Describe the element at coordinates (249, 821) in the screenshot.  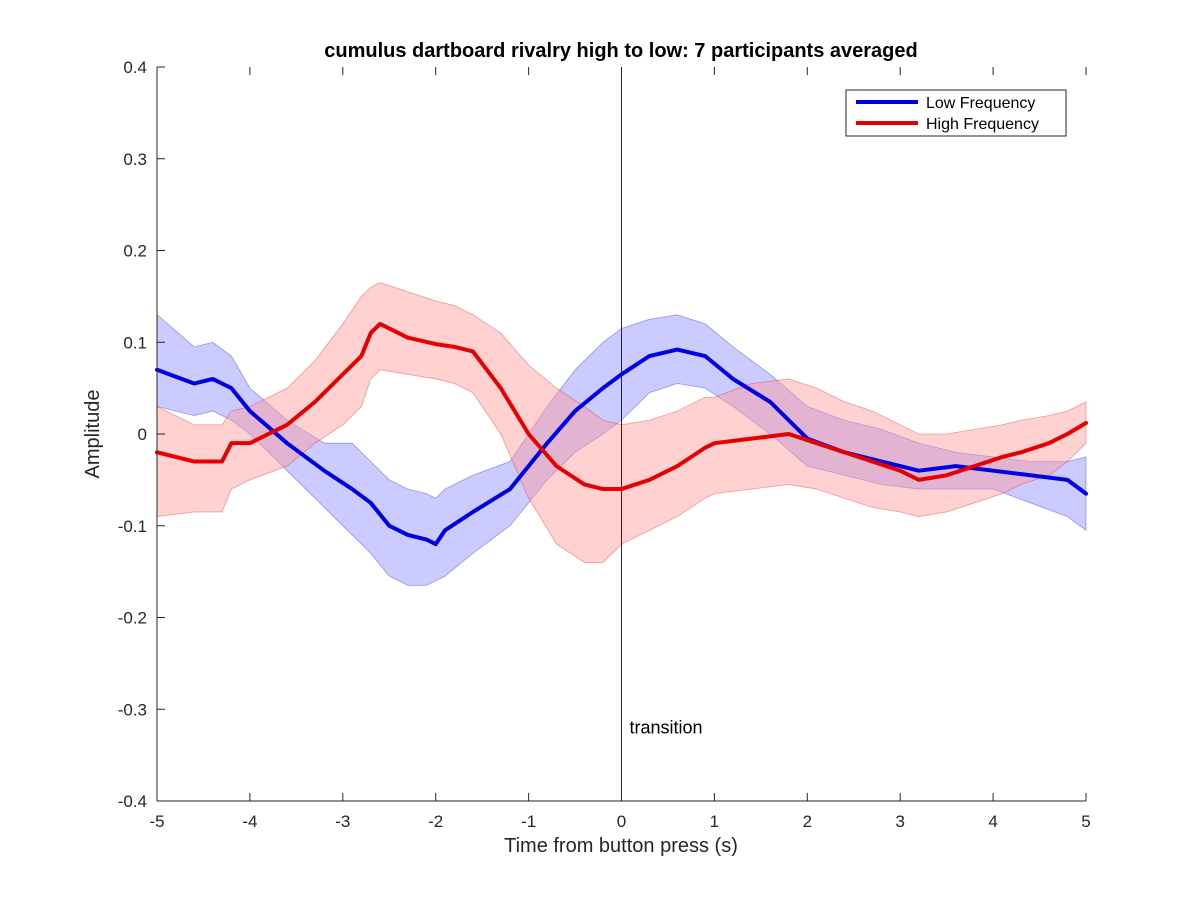
I see `x-tick-label: -4` at that location.